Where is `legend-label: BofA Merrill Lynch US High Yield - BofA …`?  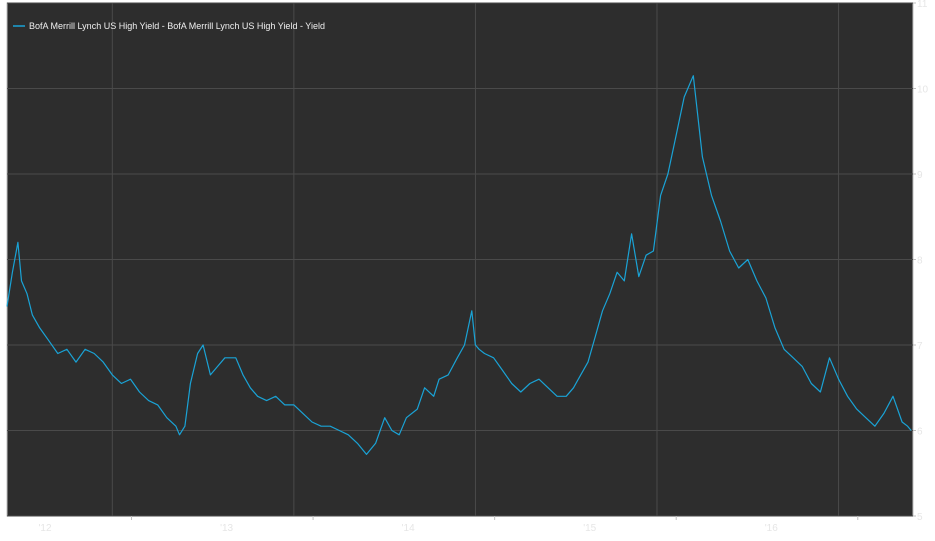
legend-label: BofA Merrill Lynch US High Yield - BofA … is located at coordinates (177, 26).